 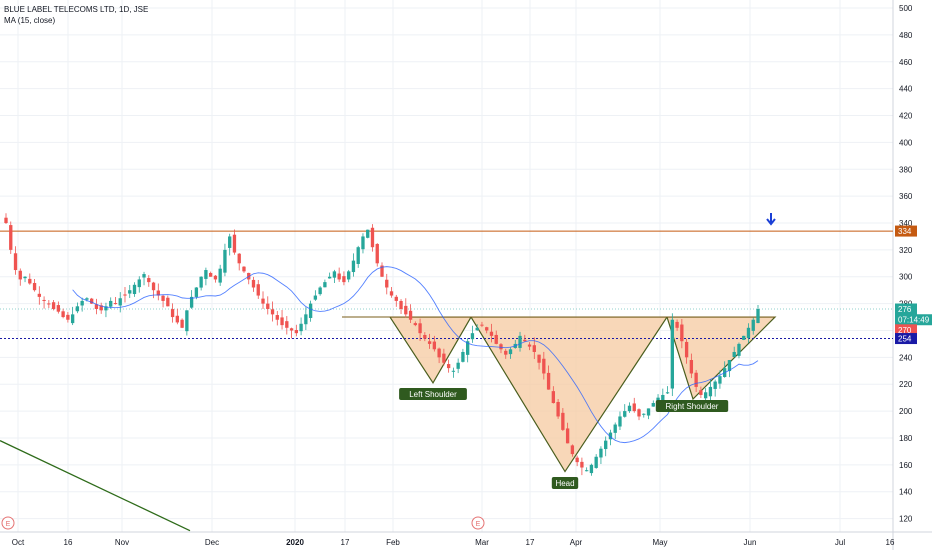 I want to click on price-axis-tick-label: 340, so click(x=906, y=223).